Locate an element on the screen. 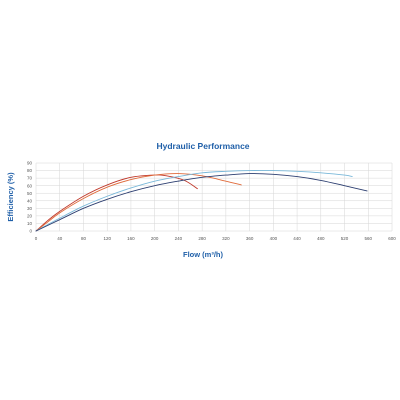 This screenshot has width=400, height=400. x-tick-label: 280 is located at coordinates (202, 238).